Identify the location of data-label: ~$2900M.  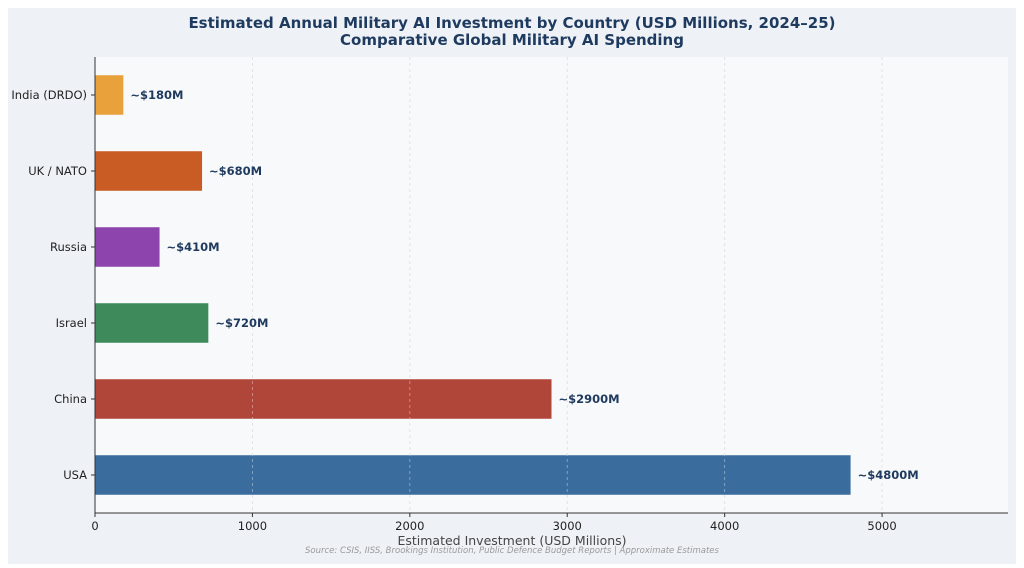
(589, 399).